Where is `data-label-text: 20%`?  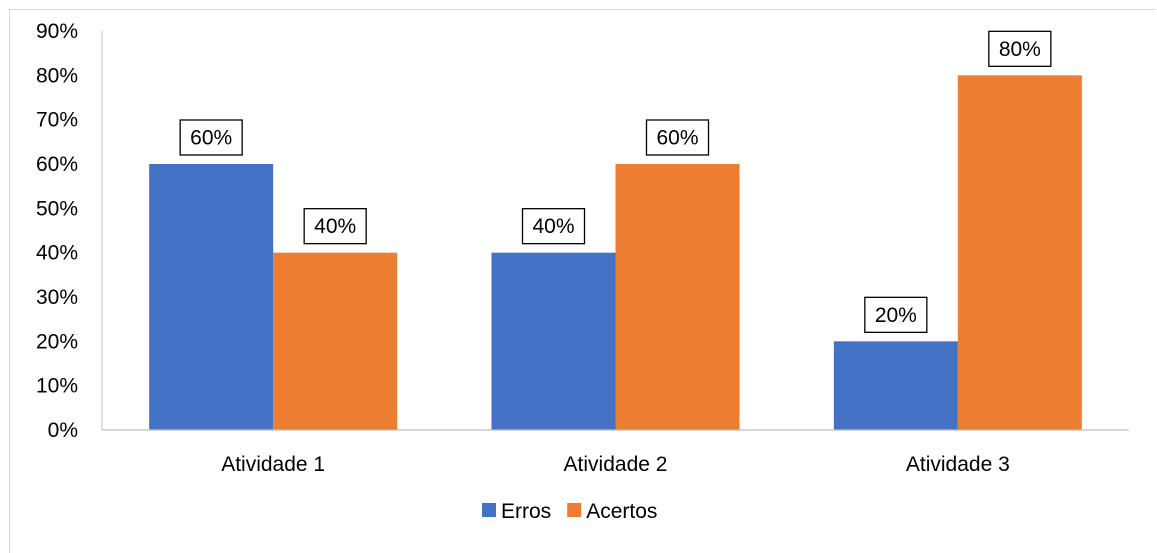 data-label-text: 20% is located at coordinates (896, 315).